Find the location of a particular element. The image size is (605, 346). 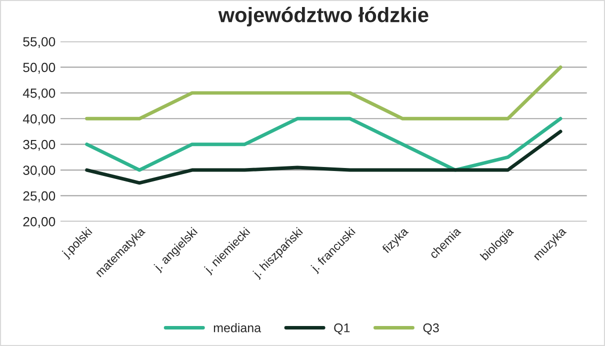

y-tick-label: 30,00 is located at coordinates (39, 171).